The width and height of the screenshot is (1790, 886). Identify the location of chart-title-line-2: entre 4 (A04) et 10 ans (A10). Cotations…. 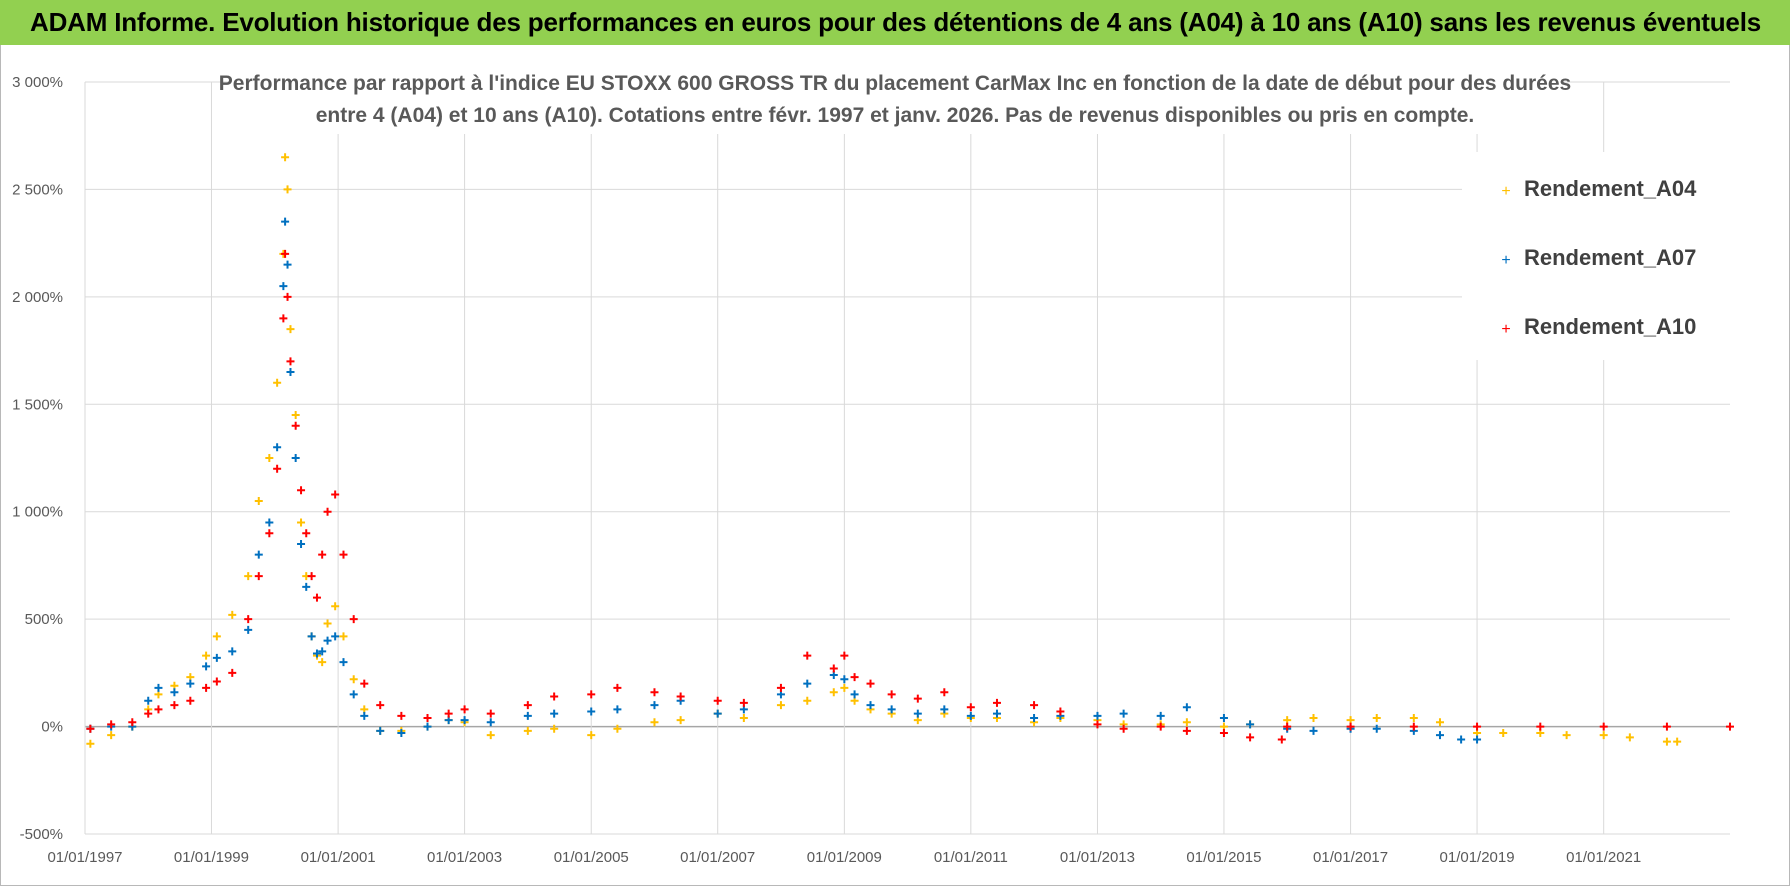
(895, 115).